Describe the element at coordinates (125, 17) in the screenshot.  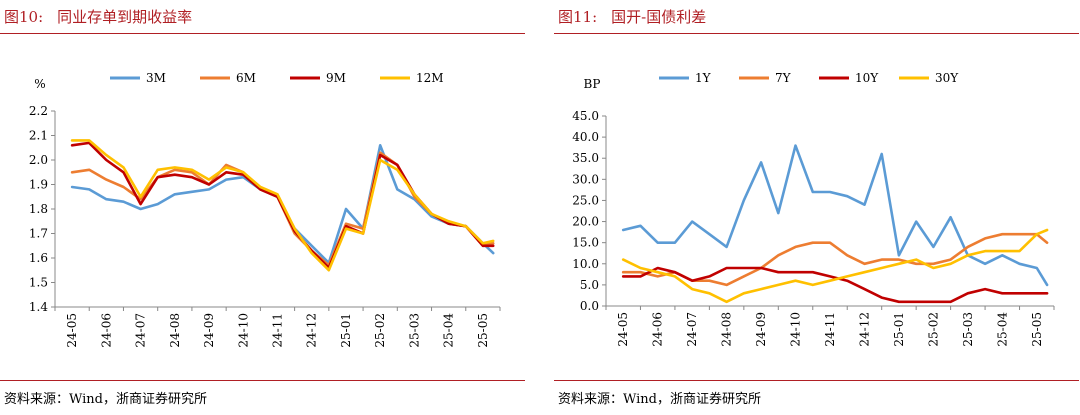
I see `figure-title-text: 同业存单到期收益率` at that location.